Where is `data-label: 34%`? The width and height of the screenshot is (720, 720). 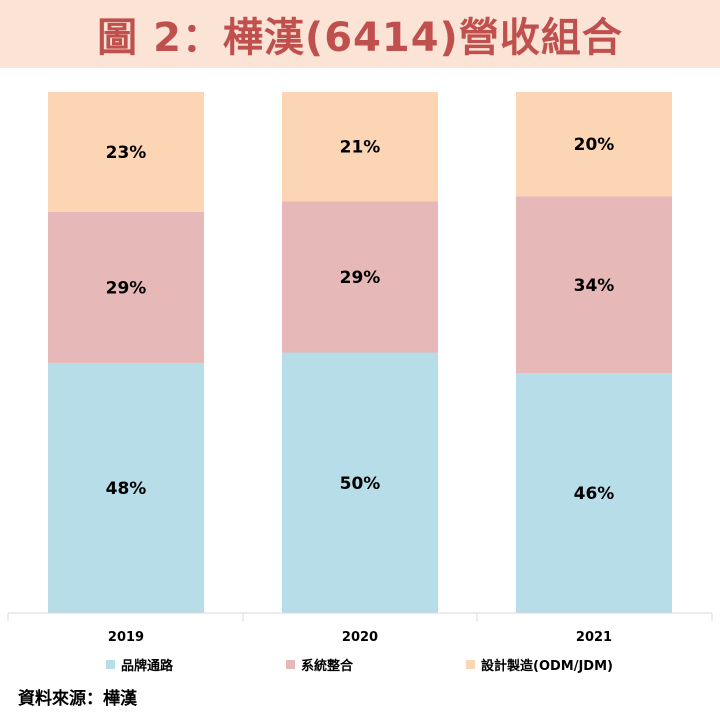 data-label: 34% is located at coordinates (594, 286).